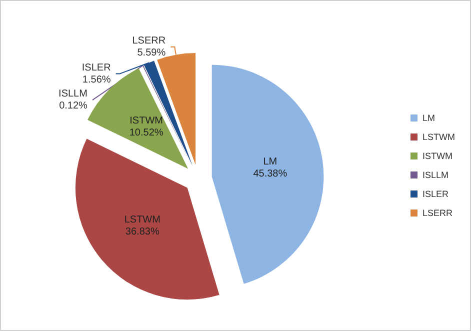 This screenshot has height=331, width=471. Describe the element at coordinates (436, 194) in the screenshot. I see `legend-label: ISLER` at that location.